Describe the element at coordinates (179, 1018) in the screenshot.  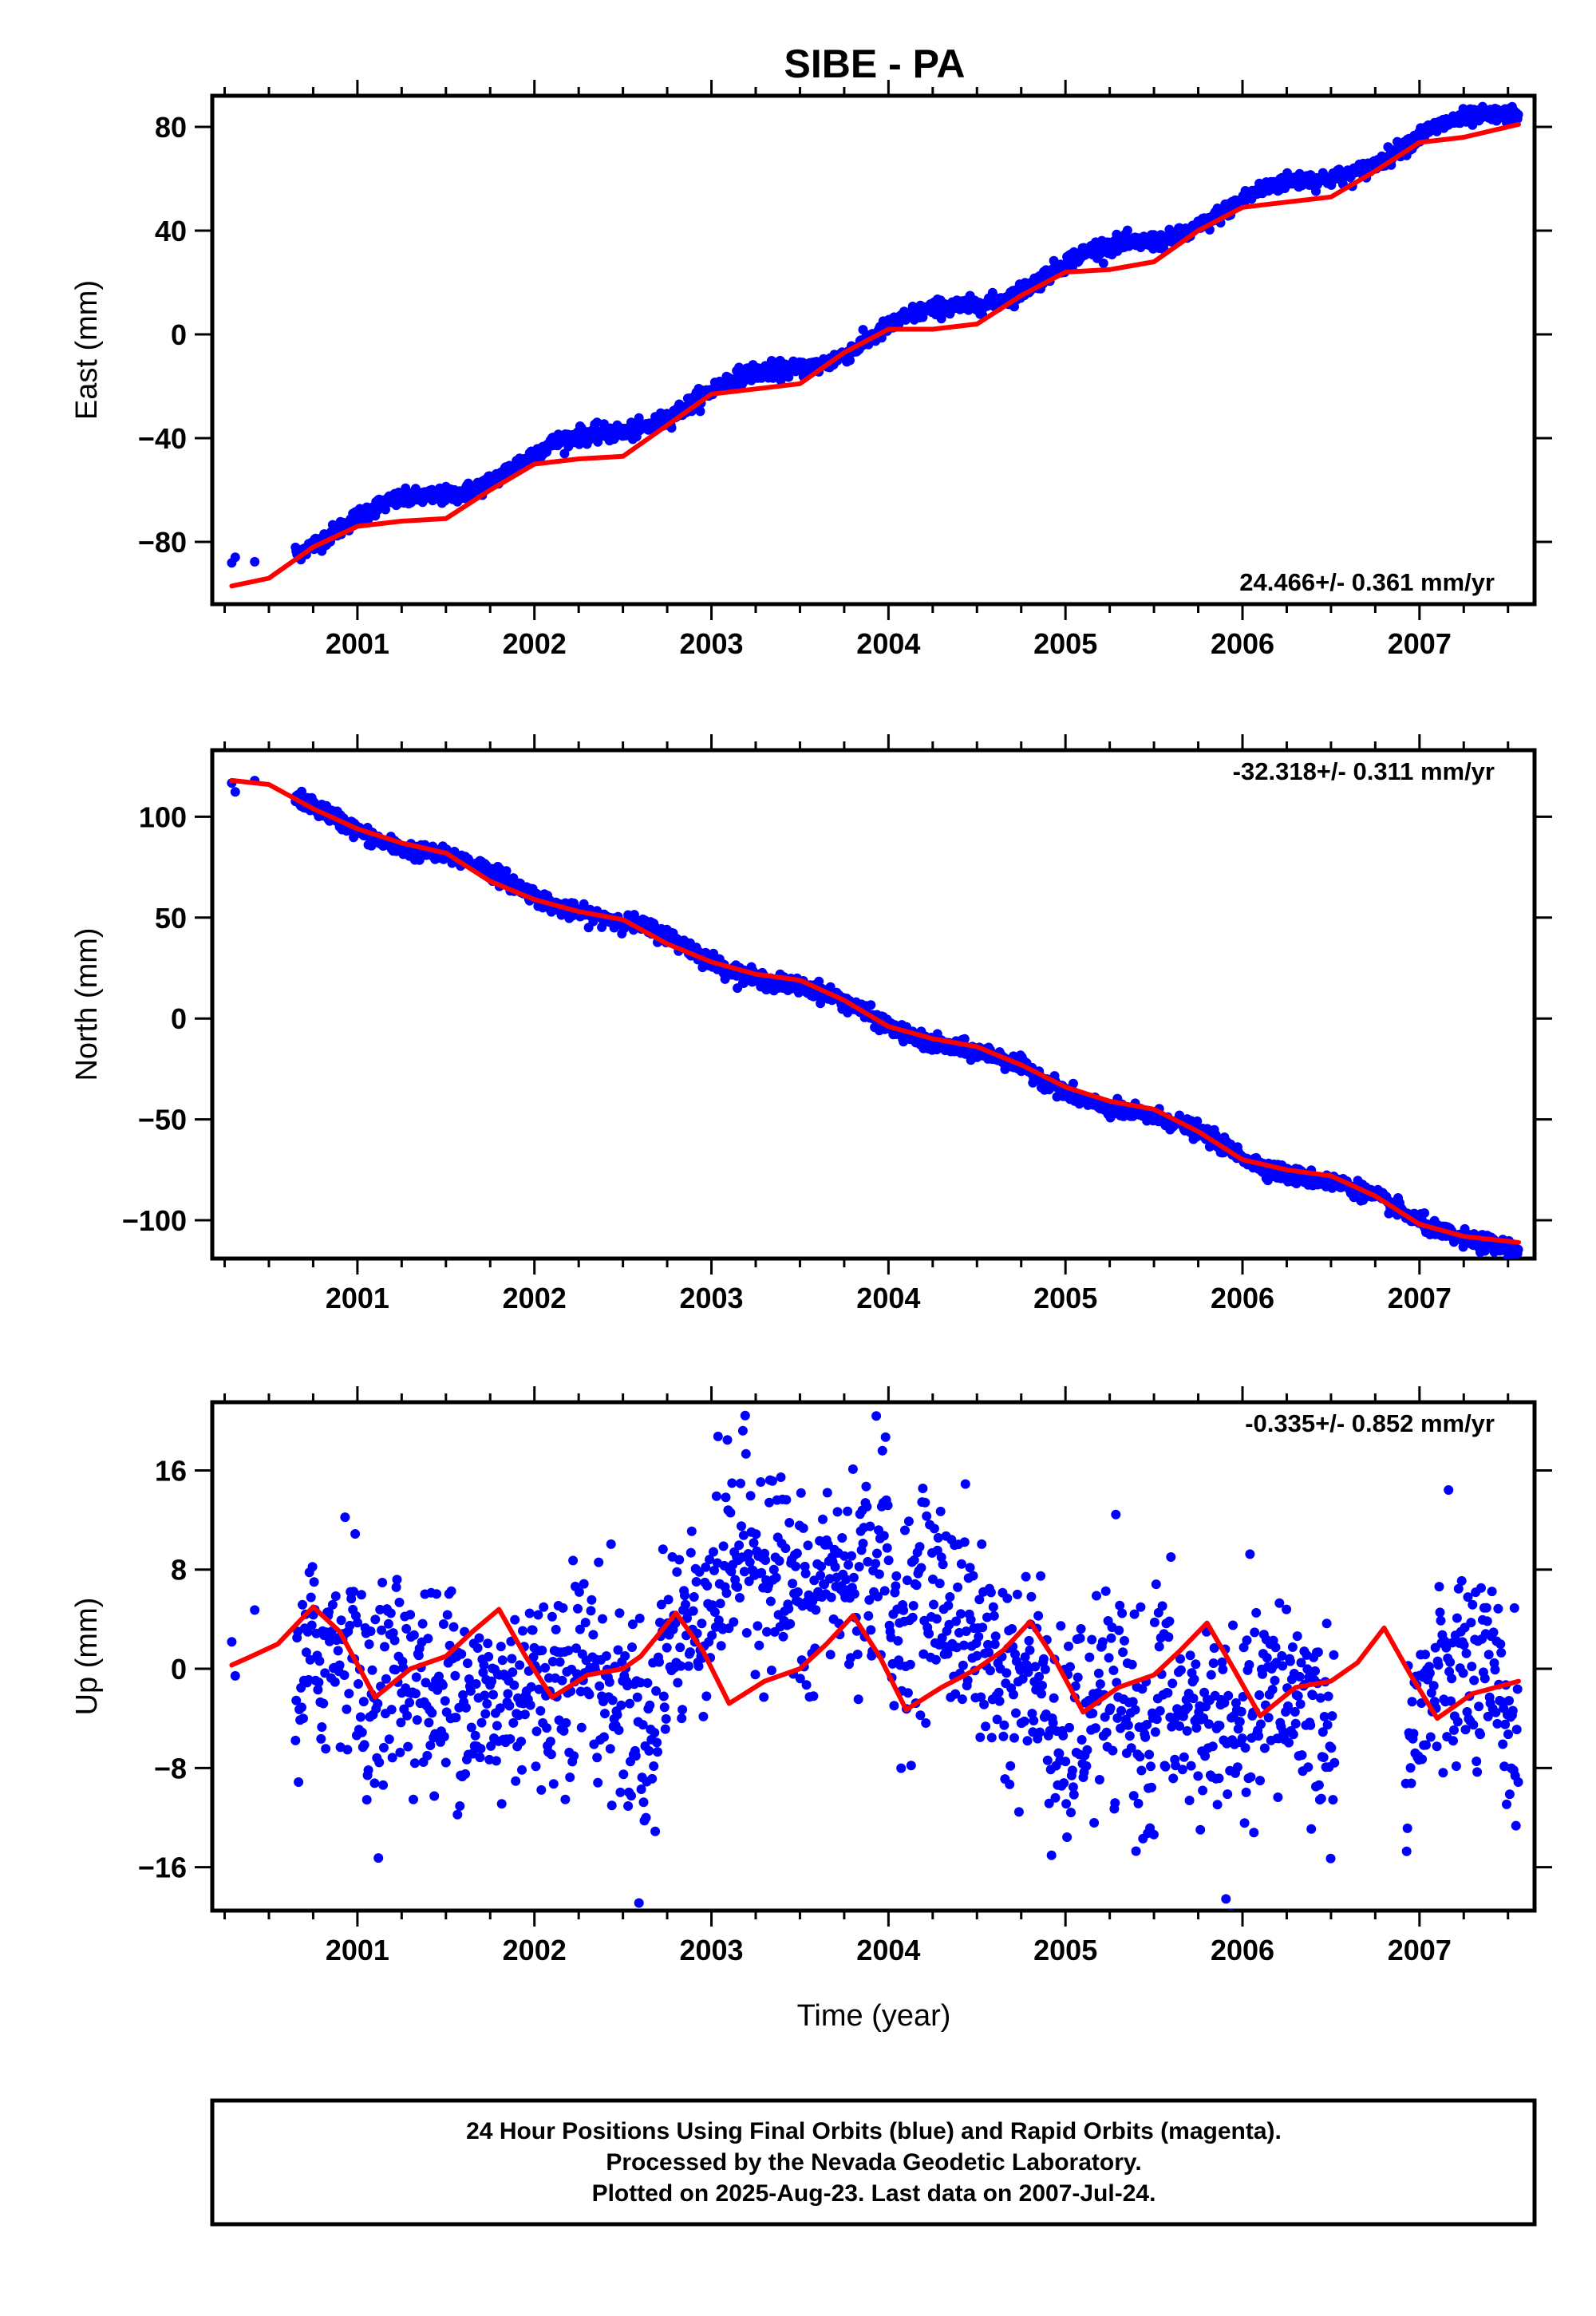
I see `north-ytick-label: 0` at that location.